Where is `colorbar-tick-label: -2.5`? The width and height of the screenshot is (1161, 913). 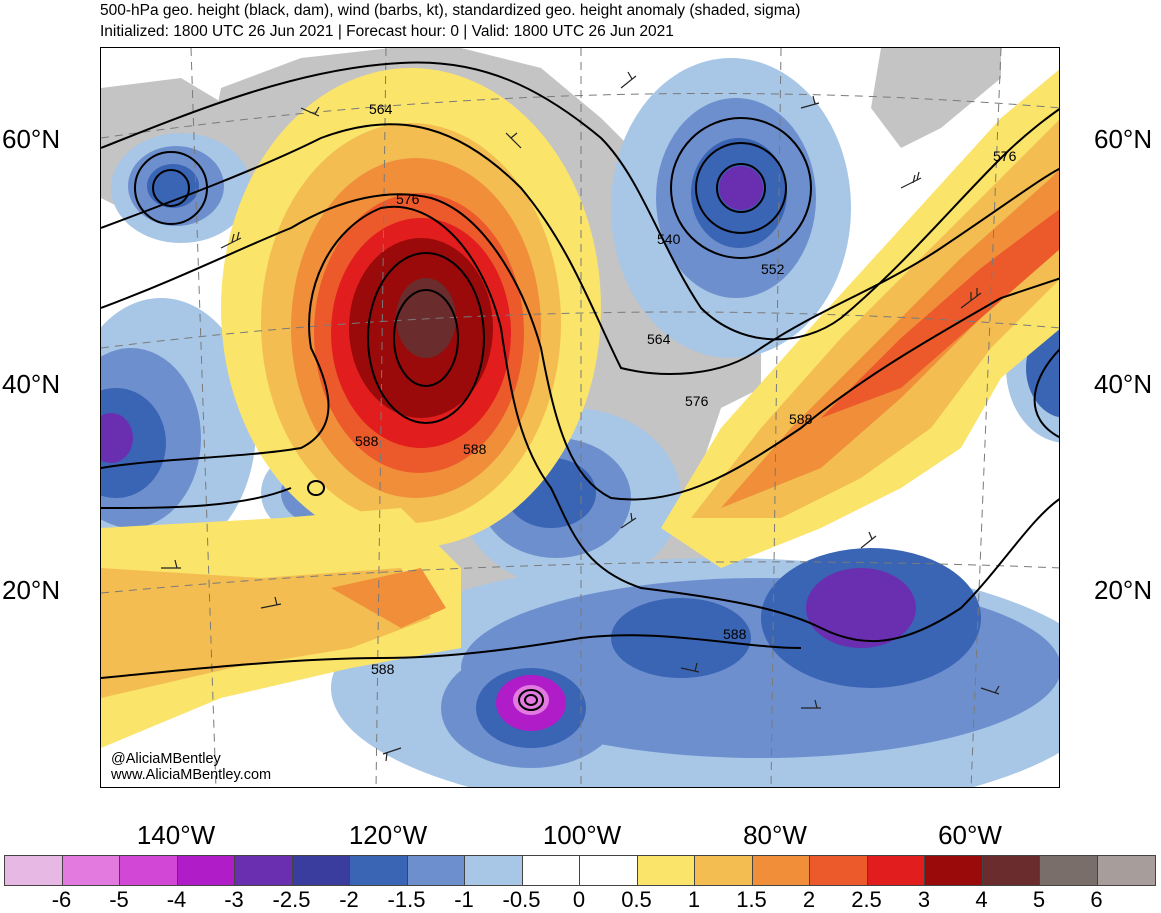 colorbar-tick-label: -2.5 is located at coordinates (291, 899).